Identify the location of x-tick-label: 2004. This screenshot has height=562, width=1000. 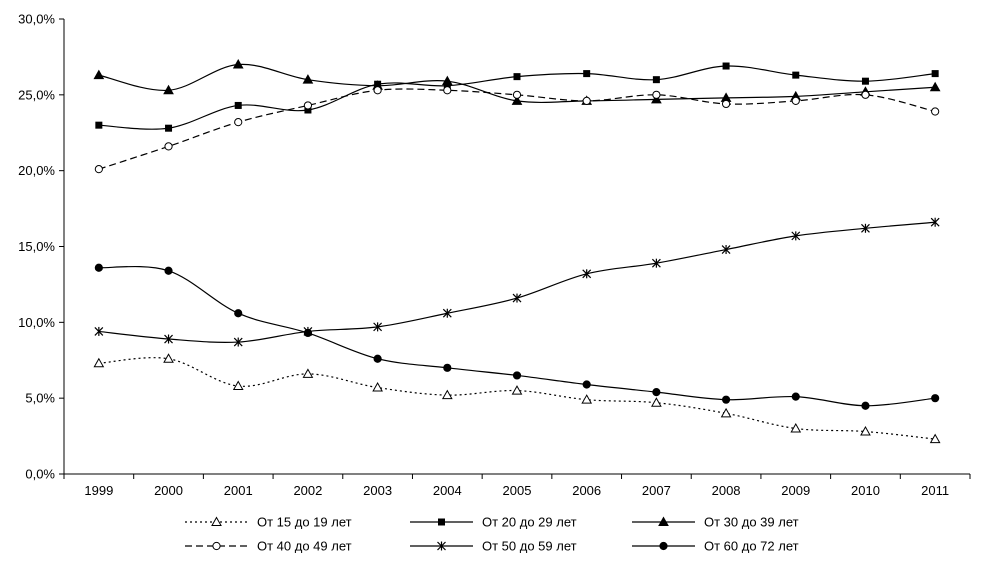
(447, 490).